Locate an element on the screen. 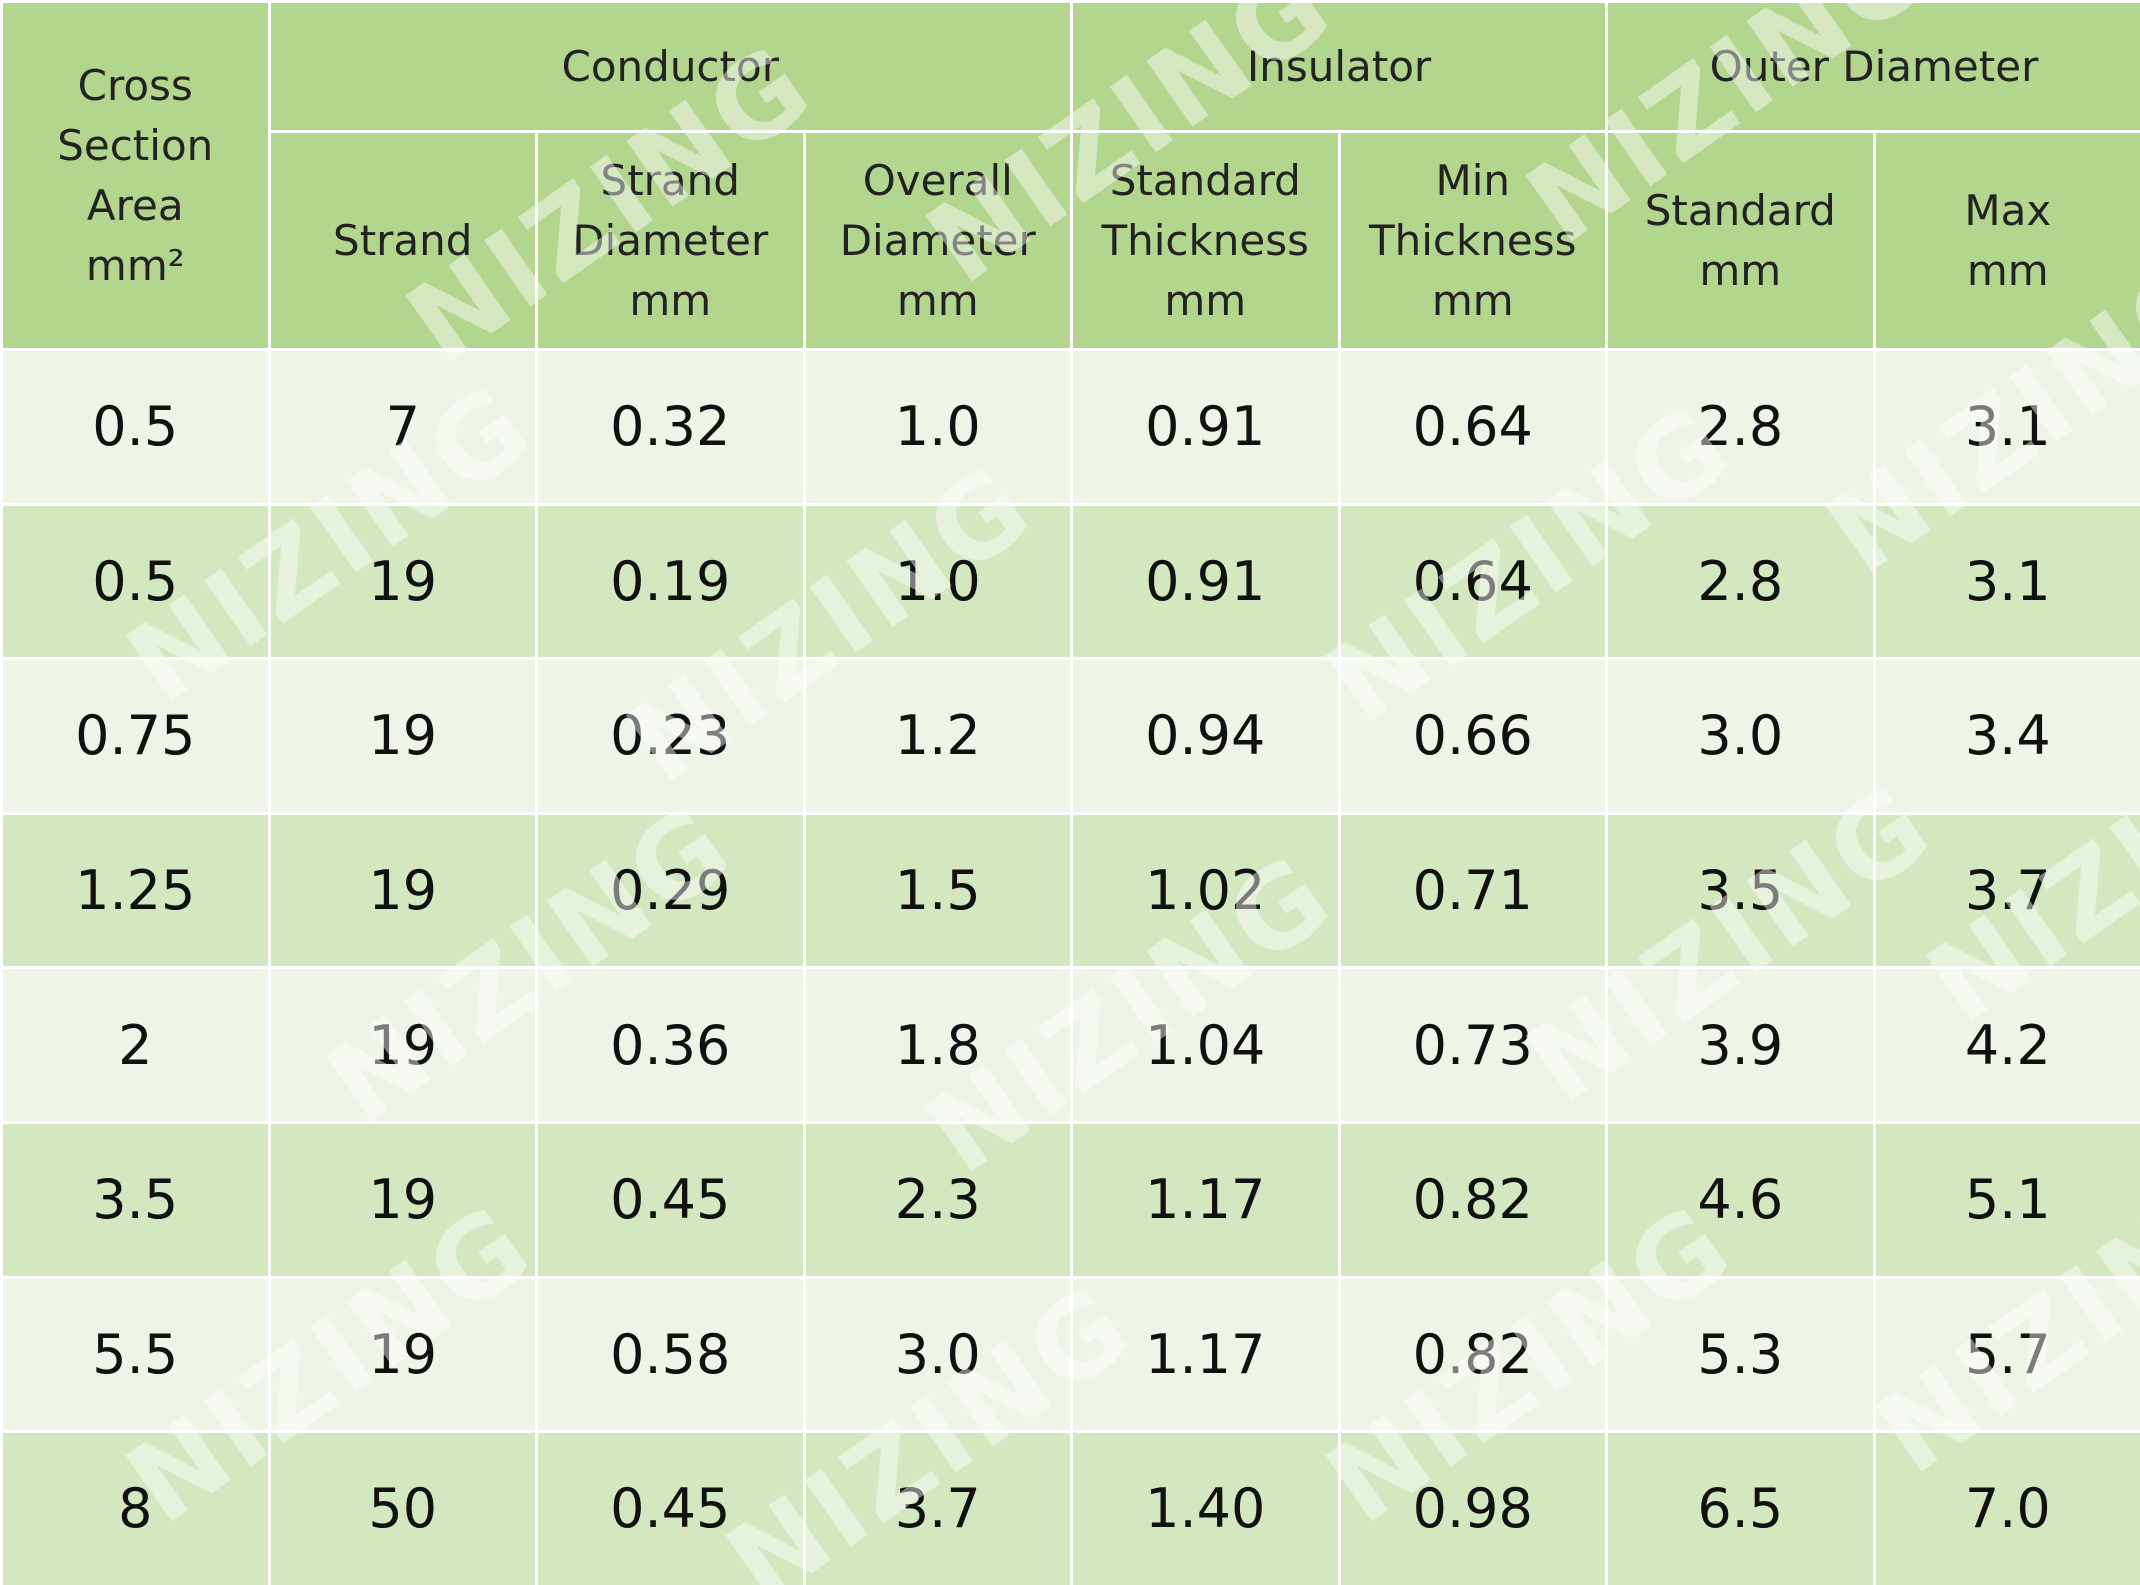  table-cell: 1.8 is located at coordinates (937, 1045).